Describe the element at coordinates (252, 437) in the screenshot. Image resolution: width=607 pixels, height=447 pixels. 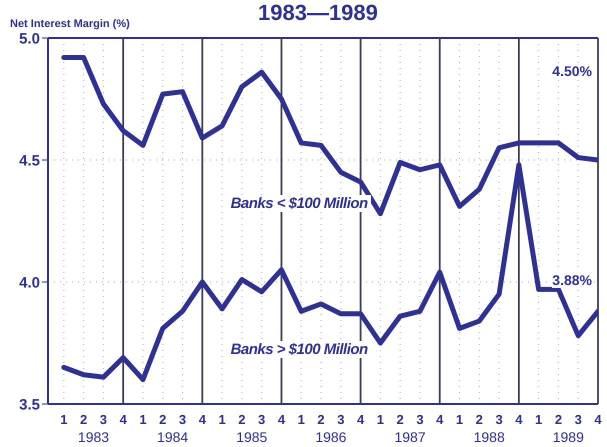
I see `text: 1985` at that location.